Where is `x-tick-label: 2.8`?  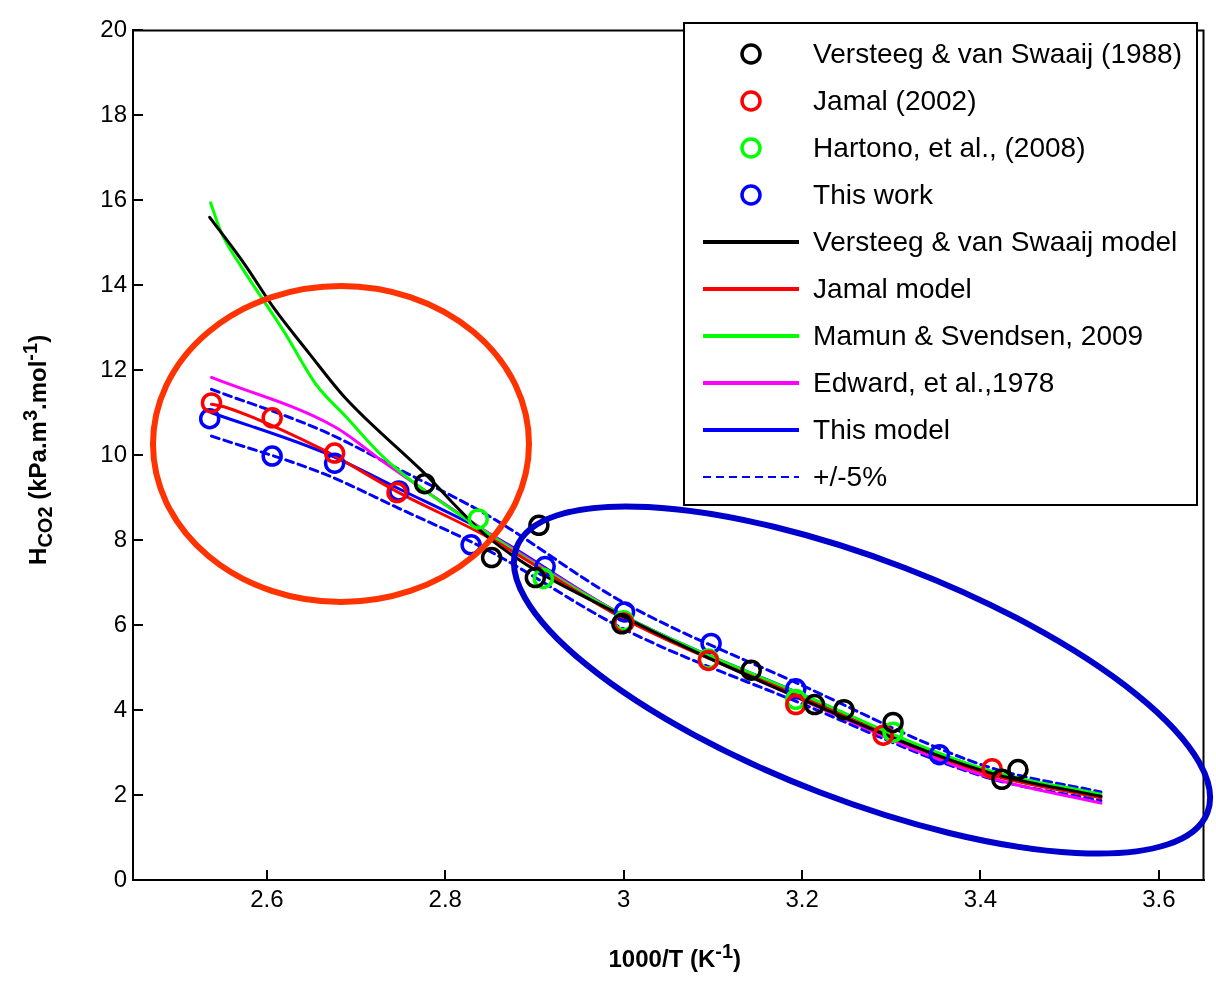
x-tick-label: 2.8 is located at coordinates (445, 899).